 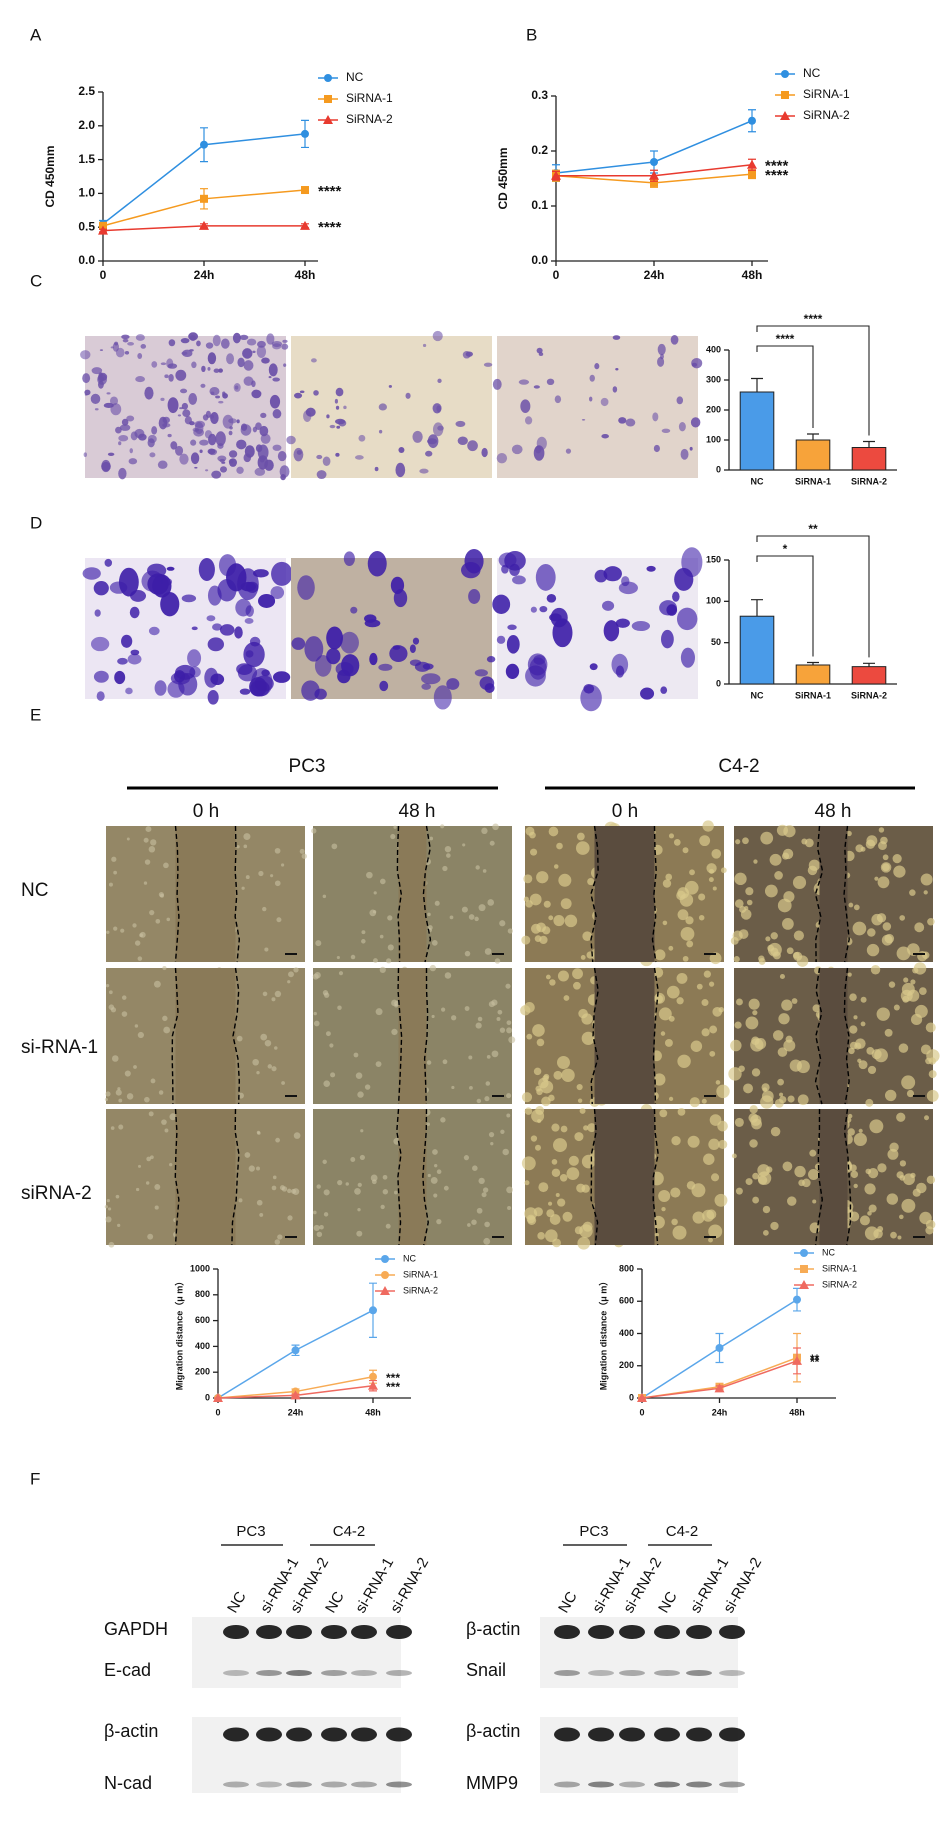 I want to click on significance: ****, so click(x=813, y=319).